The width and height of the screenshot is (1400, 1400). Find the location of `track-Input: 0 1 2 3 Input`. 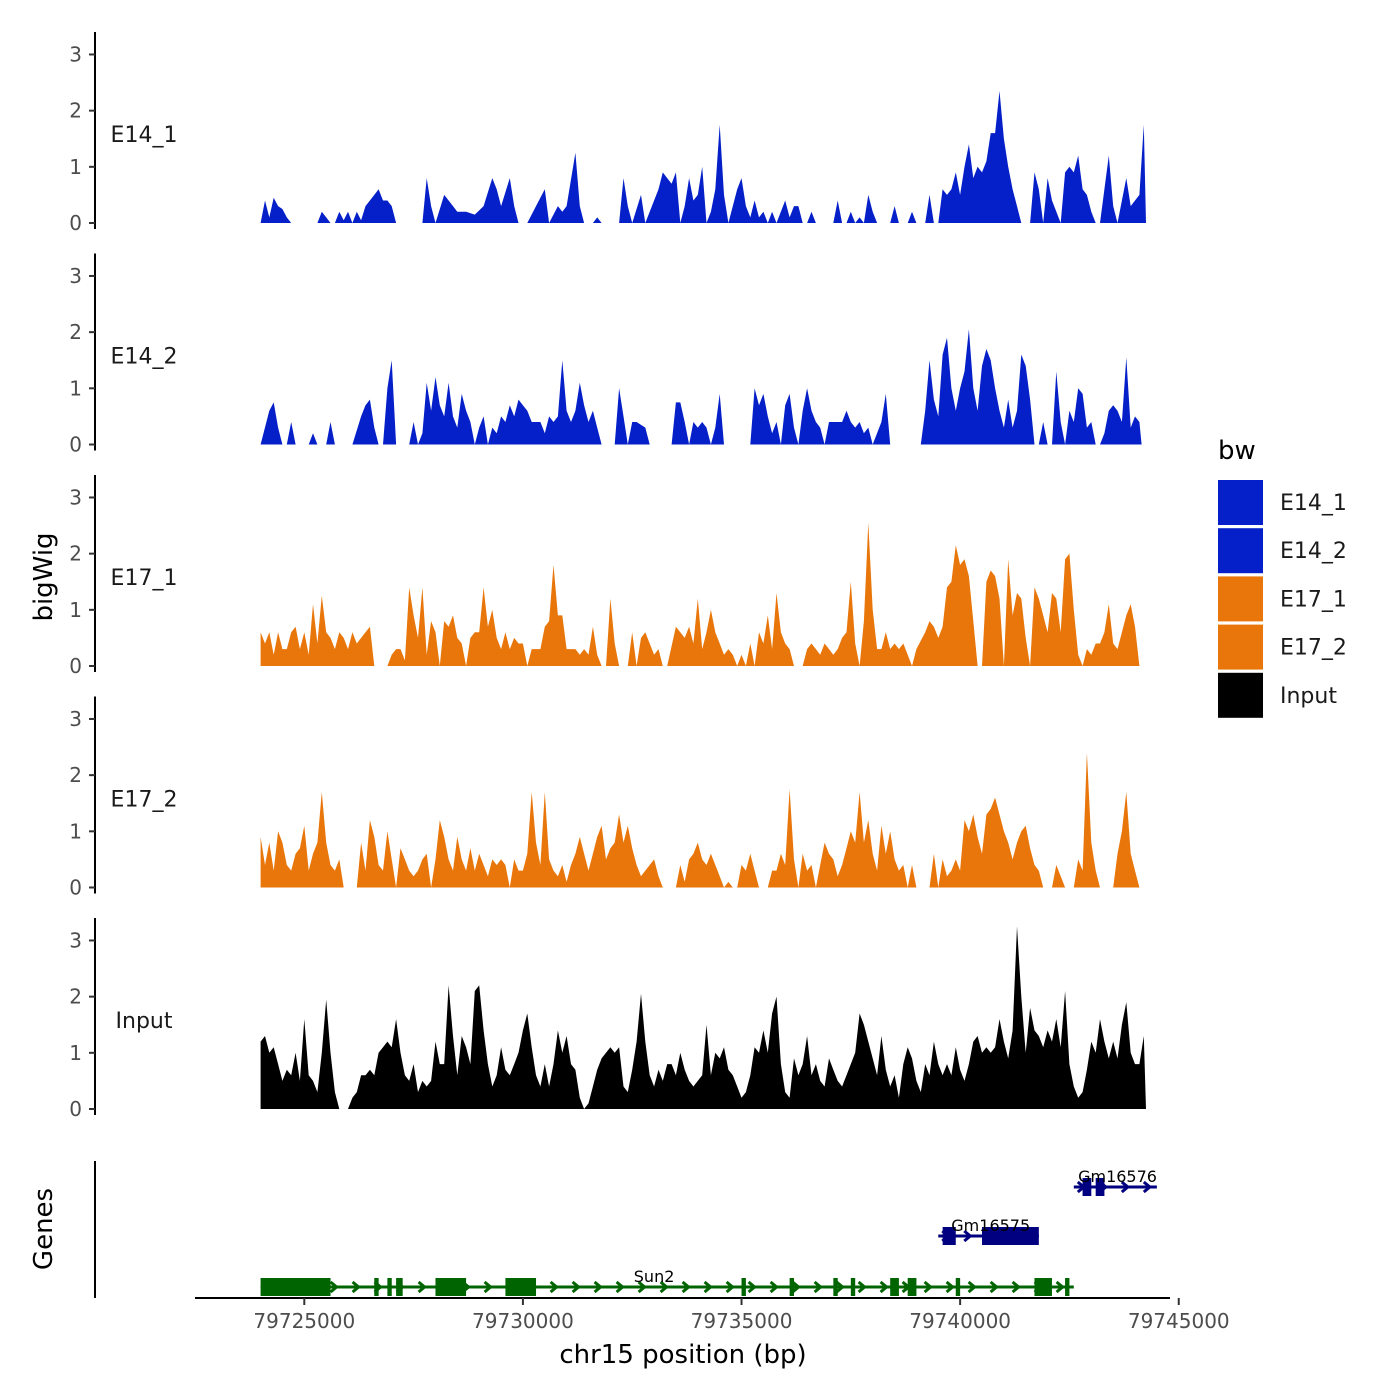

track-Input: 0 1 2 3 Input is located at coordinates (608, 1019).